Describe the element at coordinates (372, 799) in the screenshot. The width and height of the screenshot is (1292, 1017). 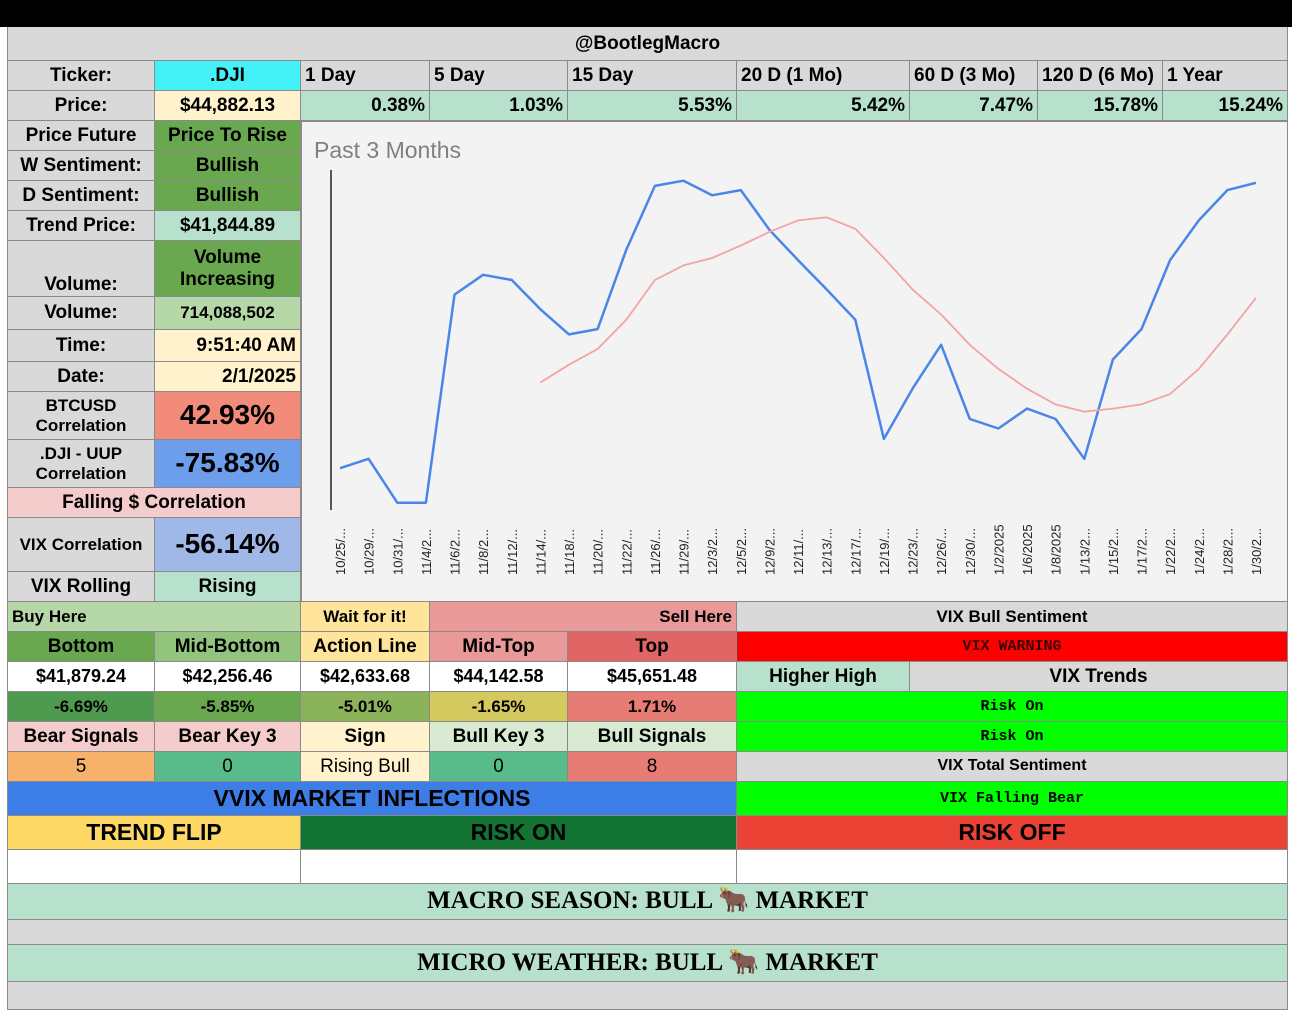
I see `inflections-title: VVIX MARKET INFLECTIONS` at that location.